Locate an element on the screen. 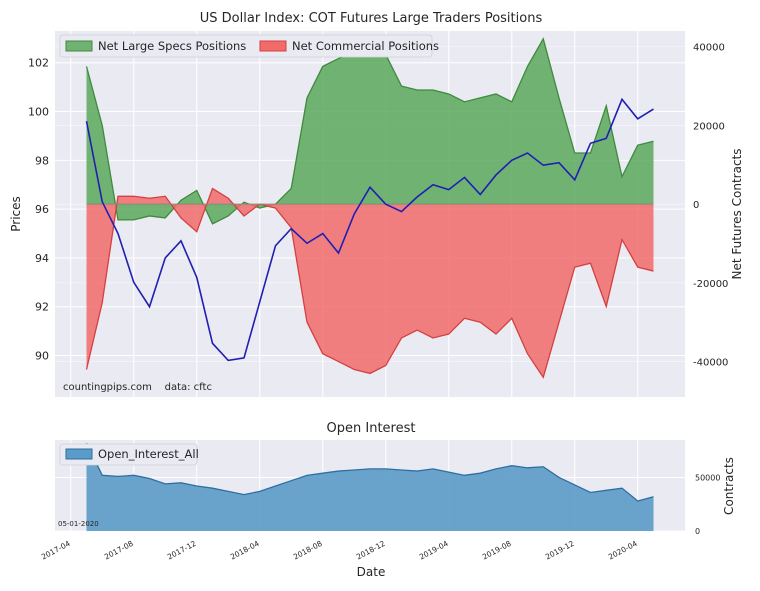 This screenshot has height=591, width=760. main-y-tick-label: 94 is located at coordinates (42, 258).